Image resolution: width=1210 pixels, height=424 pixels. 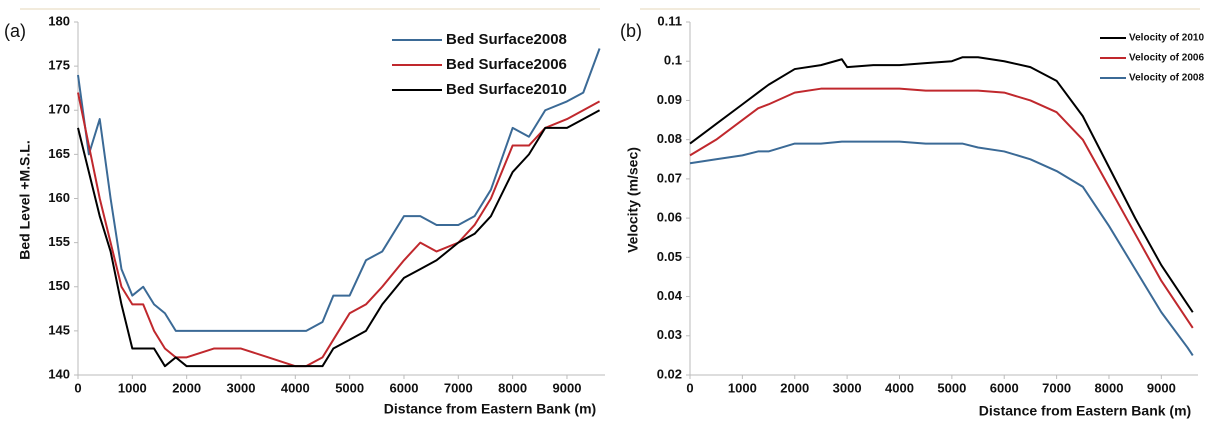 I want to click on y-tick-label: 0.04, so click(x=670, y=295).